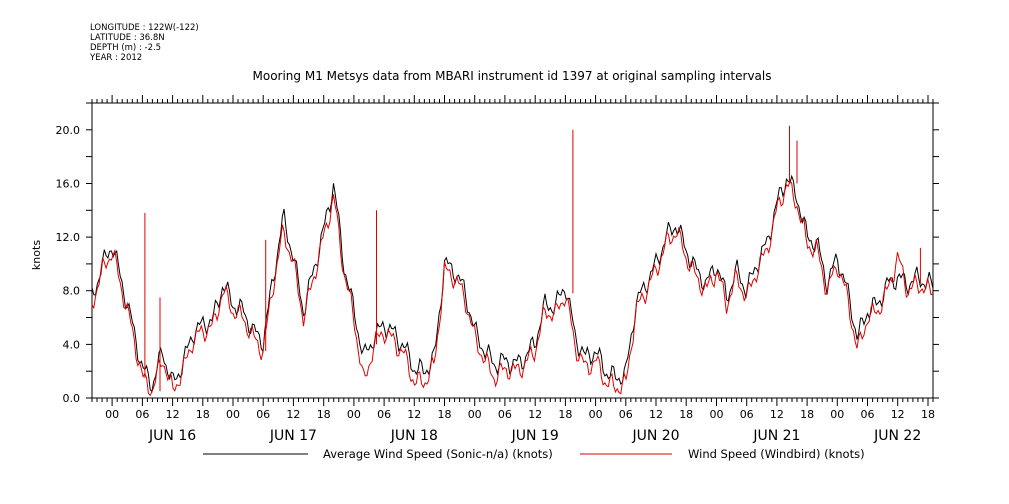  Describe the element at coordinates (115, 58) in the screenshot. I see `metadata-year: YEAR : 2012` at that location.